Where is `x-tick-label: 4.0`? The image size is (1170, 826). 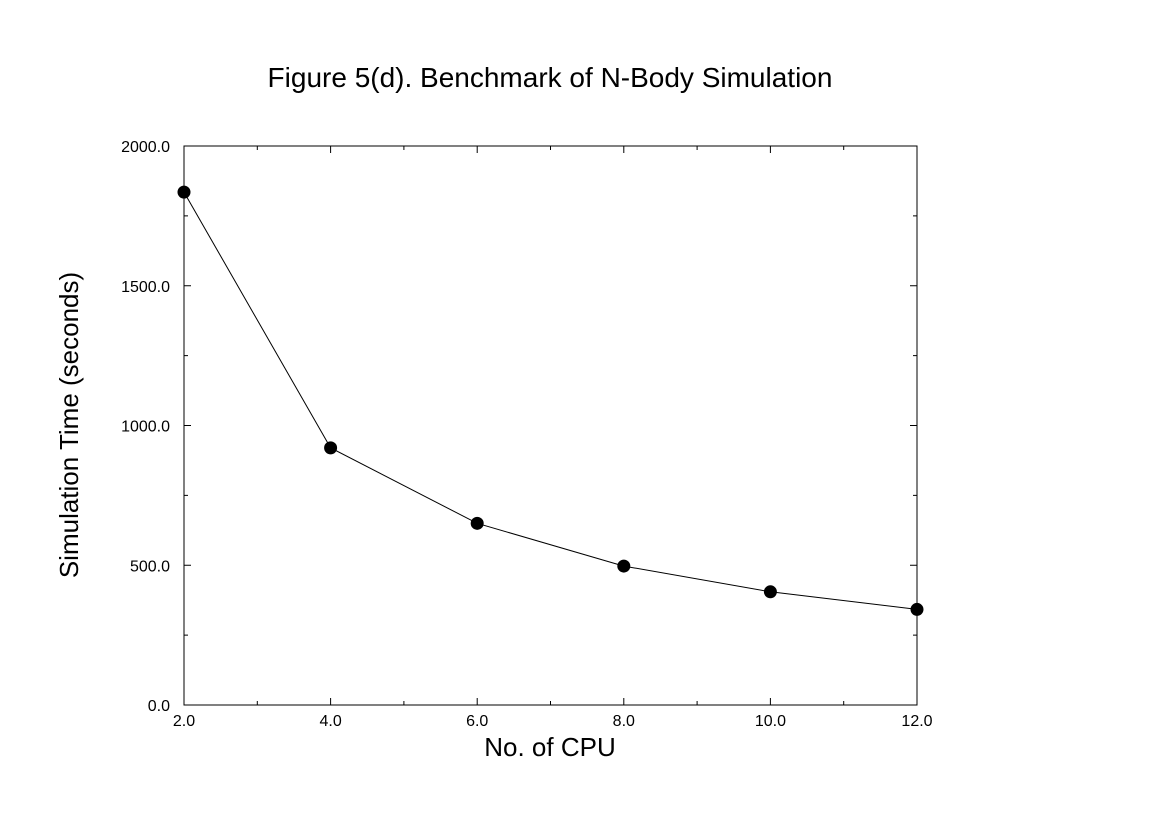
x-tick-label: 4.0 is located at coordinates (330, 721).